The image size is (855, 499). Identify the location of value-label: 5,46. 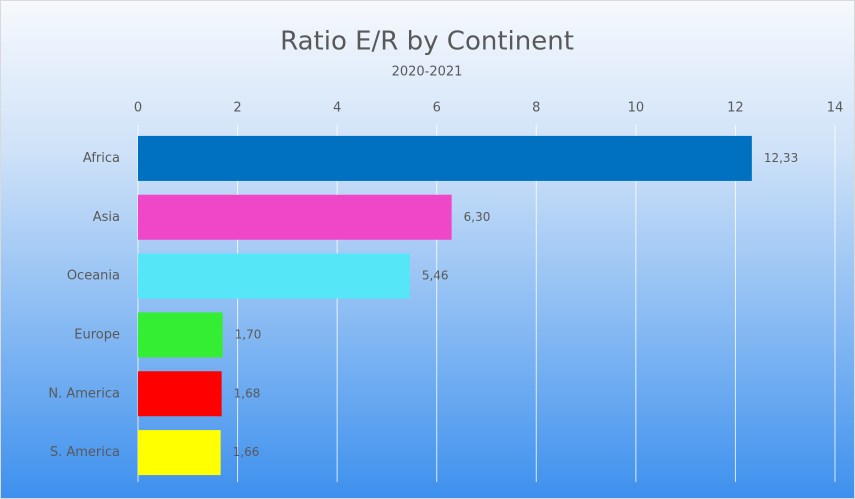
(435, 276).